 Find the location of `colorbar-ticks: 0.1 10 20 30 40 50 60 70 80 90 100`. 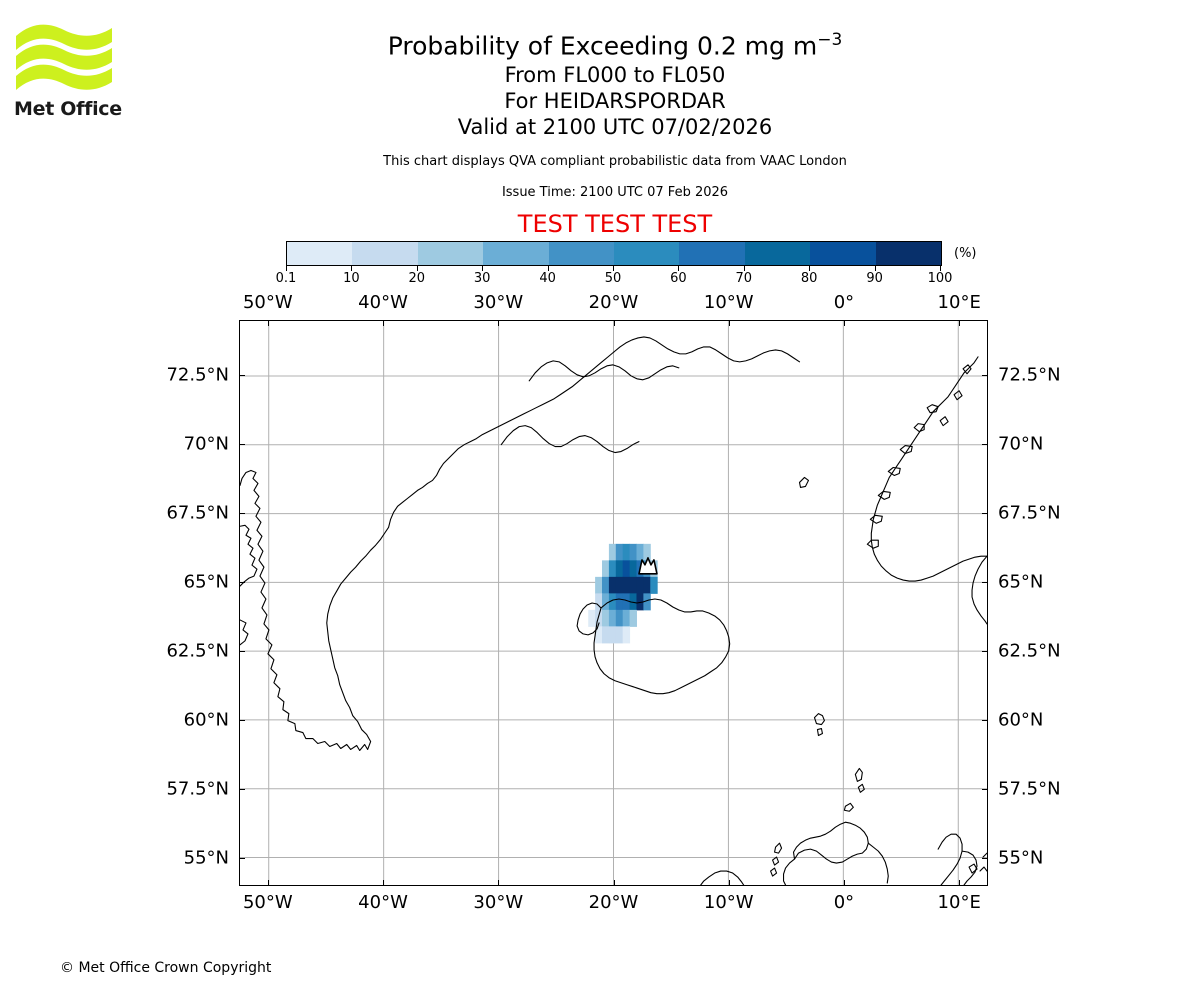

colorbar-ticks: 0.1 10 20 30 40 50 60 70 80 90 100 is located at coordinates (614, 277).